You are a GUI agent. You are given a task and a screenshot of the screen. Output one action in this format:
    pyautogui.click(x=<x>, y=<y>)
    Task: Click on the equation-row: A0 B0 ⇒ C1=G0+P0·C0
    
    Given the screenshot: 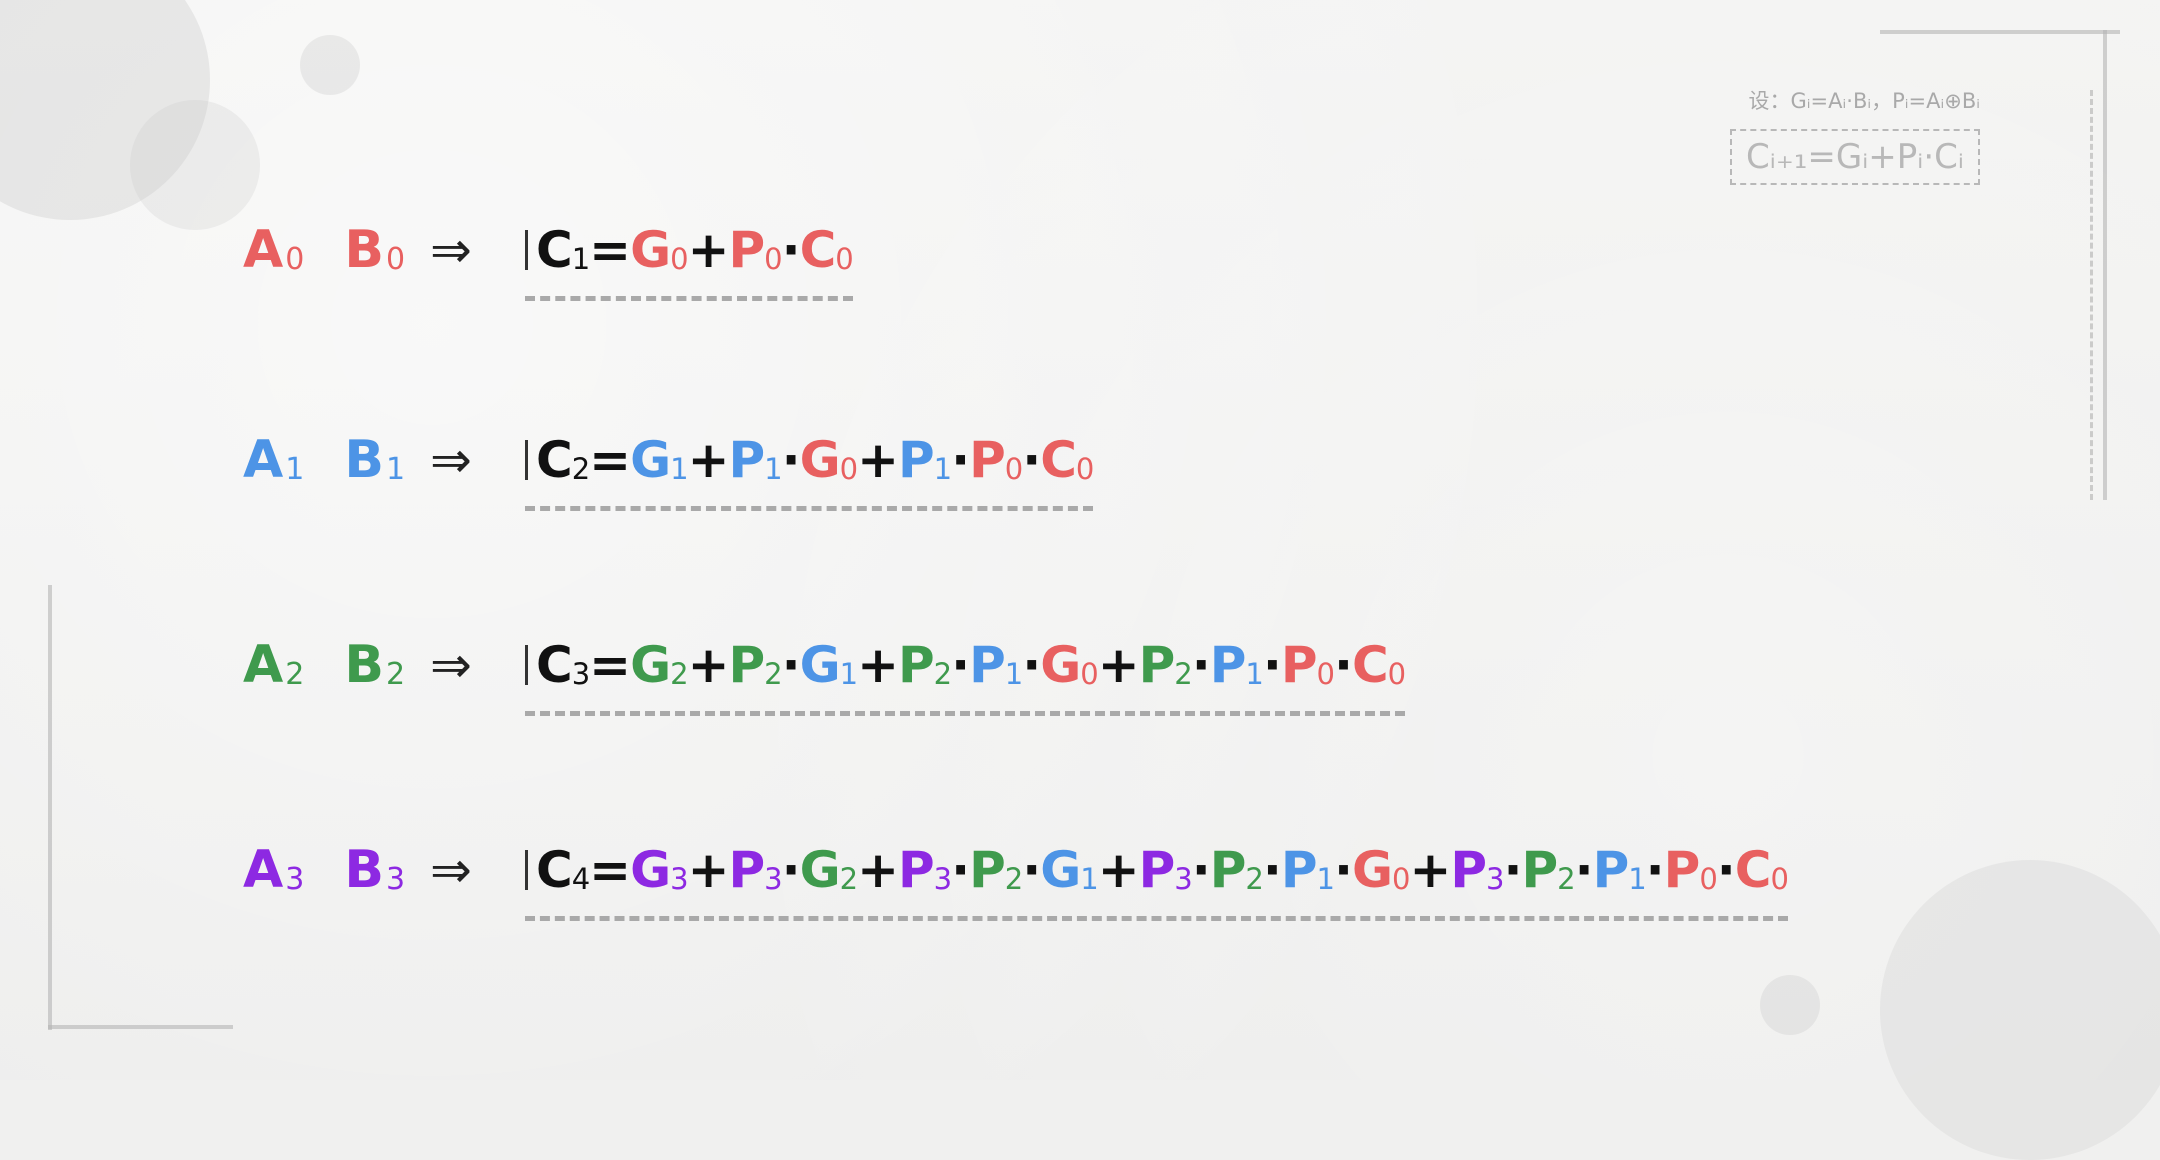 What is the action you would take?
    pyautogui.click(x=548, y=253)
    